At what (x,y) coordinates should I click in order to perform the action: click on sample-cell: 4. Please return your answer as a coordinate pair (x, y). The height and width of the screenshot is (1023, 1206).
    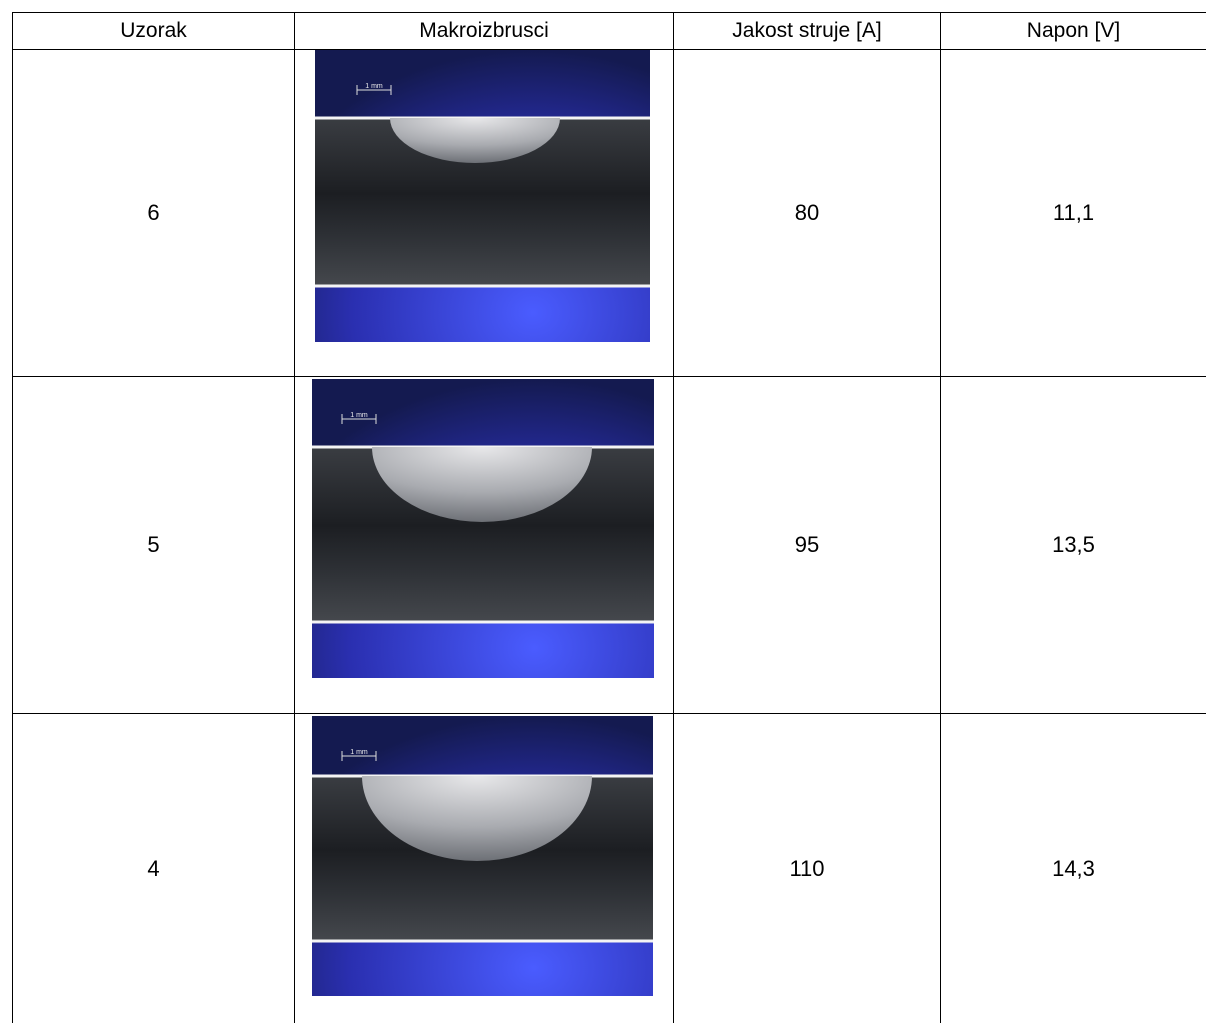
    Looking at the image, I should click on (153, 868).